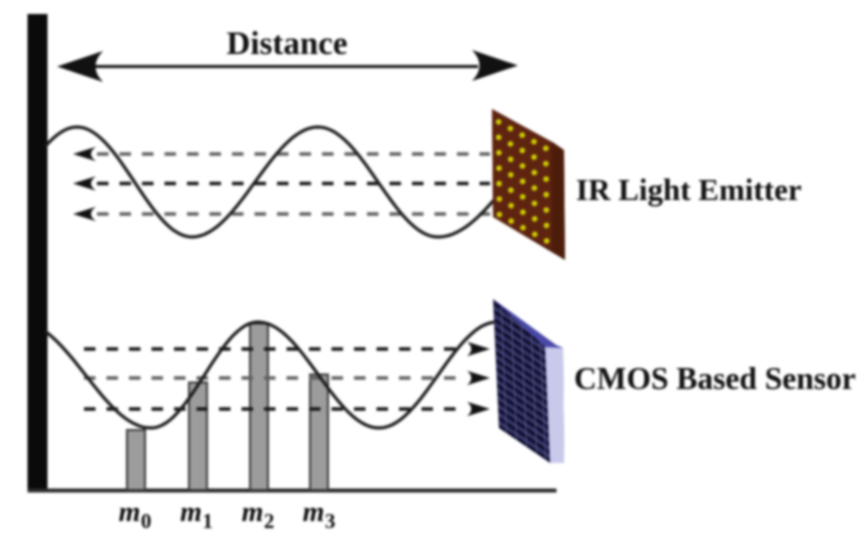 Image resolution: width=867 pixels, height=560 pixels. Describe the element at coordinates (715, 378) in the screenshot. I see `svg-text: CMOS Based Sensor` at that location.